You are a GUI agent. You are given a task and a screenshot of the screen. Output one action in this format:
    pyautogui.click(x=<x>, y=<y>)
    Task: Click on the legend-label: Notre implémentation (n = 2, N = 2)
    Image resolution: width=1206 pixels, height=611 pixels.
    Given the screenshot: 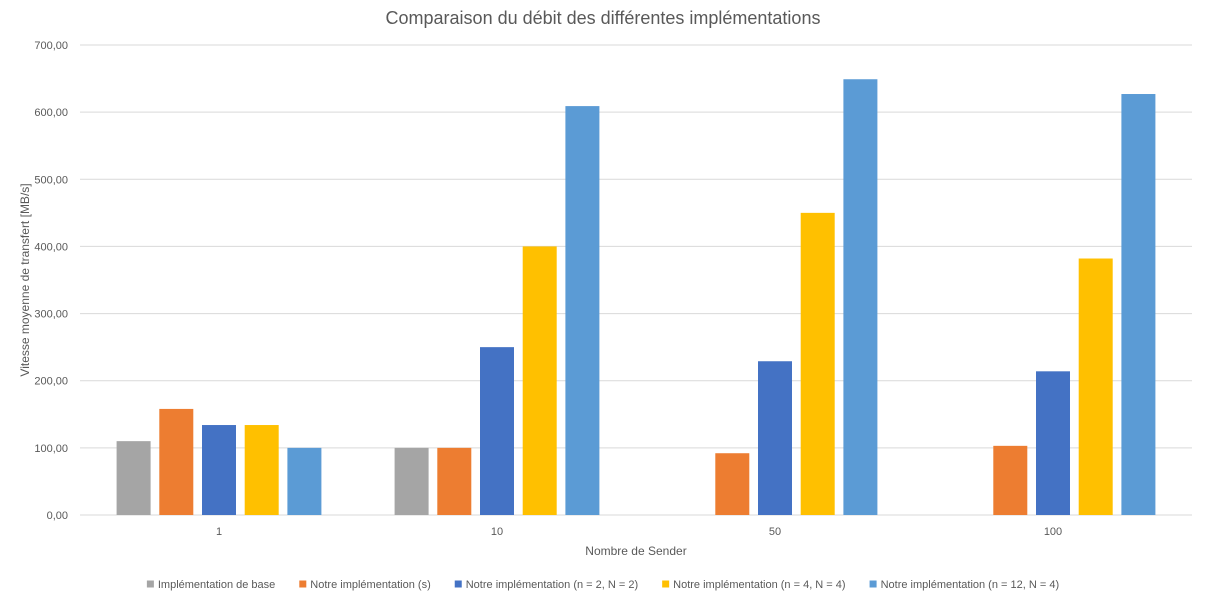 What is the action you would take?
    pyautogui.click(x=552, y=585)
    